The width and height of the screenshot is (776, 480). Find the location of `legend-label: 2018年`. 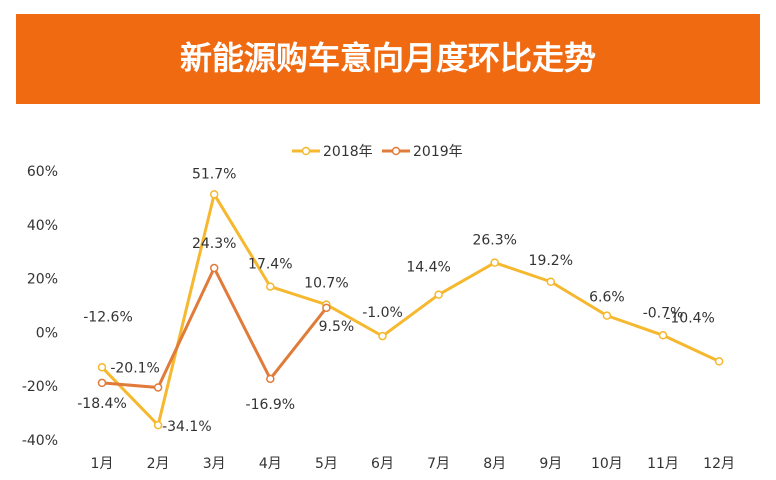

legend-label: 2018年 is located at coordinates (348, 152).